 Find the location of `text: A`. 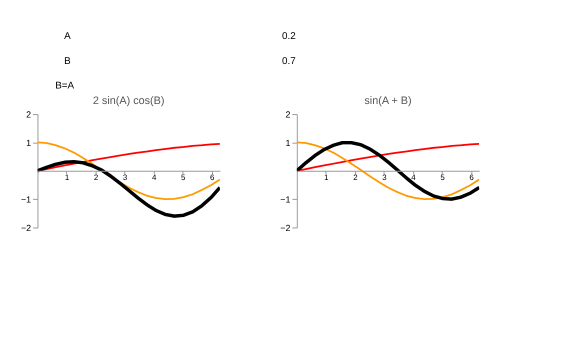

text: A is located at coordinates (68, 36).